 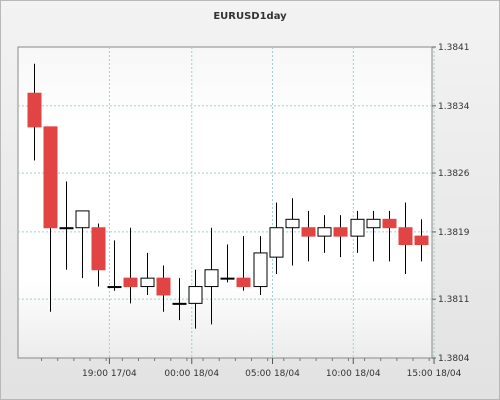 I want to click on x-tick-label: 05:00 18/04, so click(x=272, y=374).